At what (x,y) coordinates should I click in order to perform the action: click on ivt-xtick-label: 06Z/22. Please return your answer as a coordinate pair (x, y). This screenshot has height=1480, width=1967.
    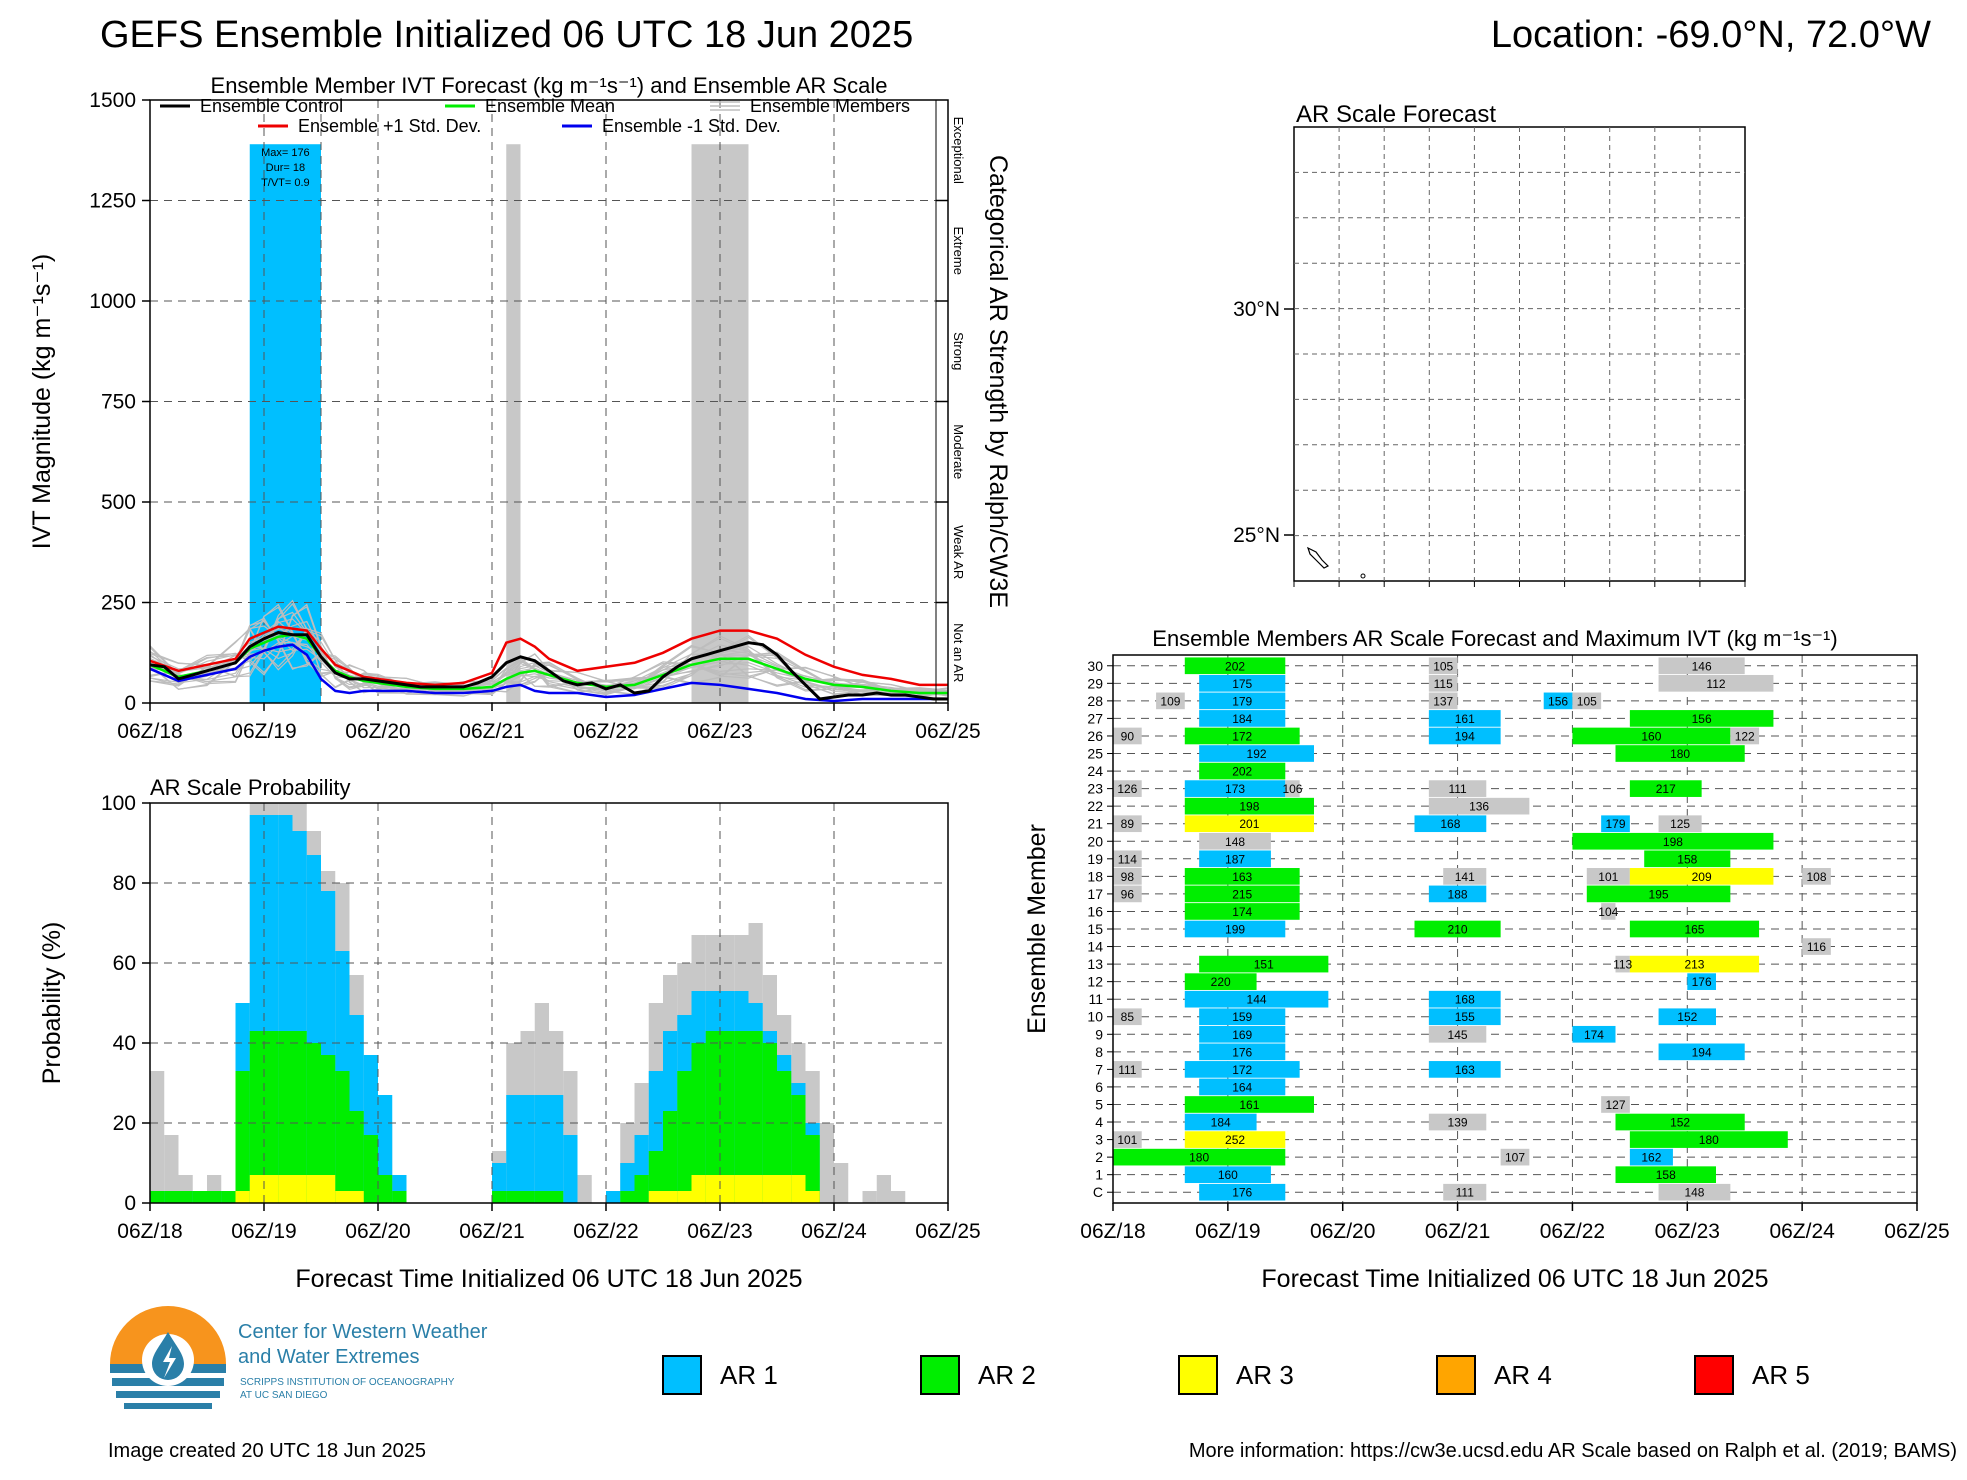
    Looking at the image, I should click on (605, 731).